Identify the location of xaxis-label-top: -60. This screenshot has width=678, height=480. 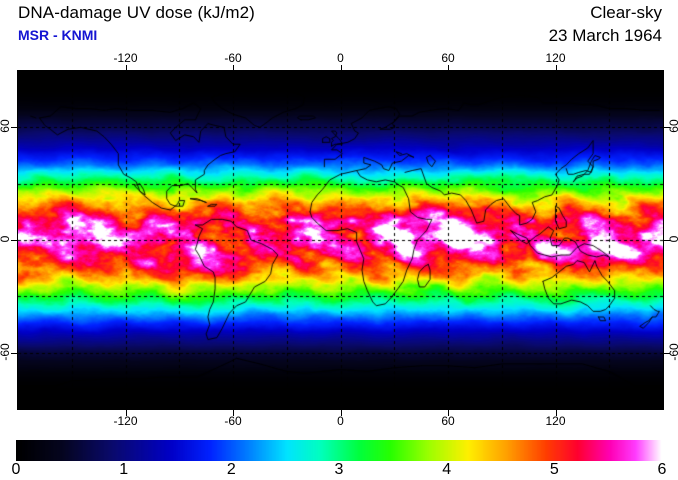
(233, 58).